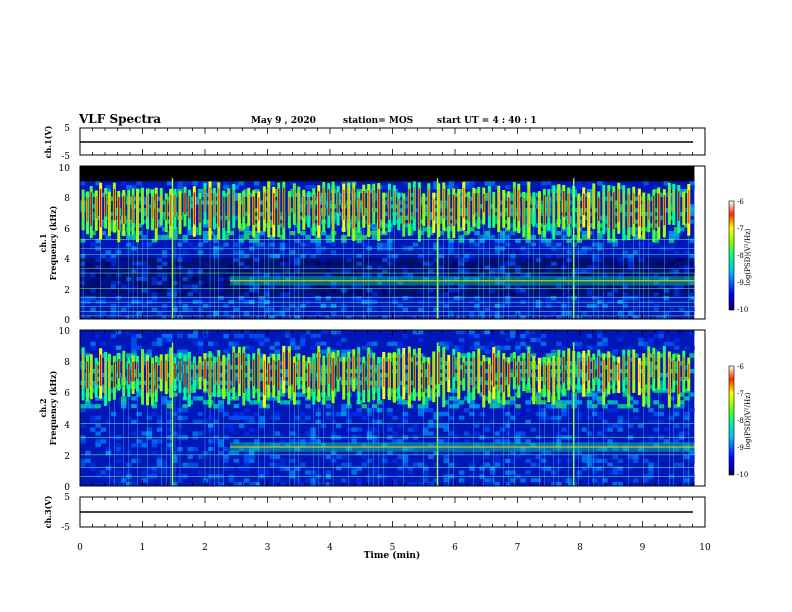 This screenshot has height=612, width=792. I want to click on ch1-colorbar, so click(731, 255).